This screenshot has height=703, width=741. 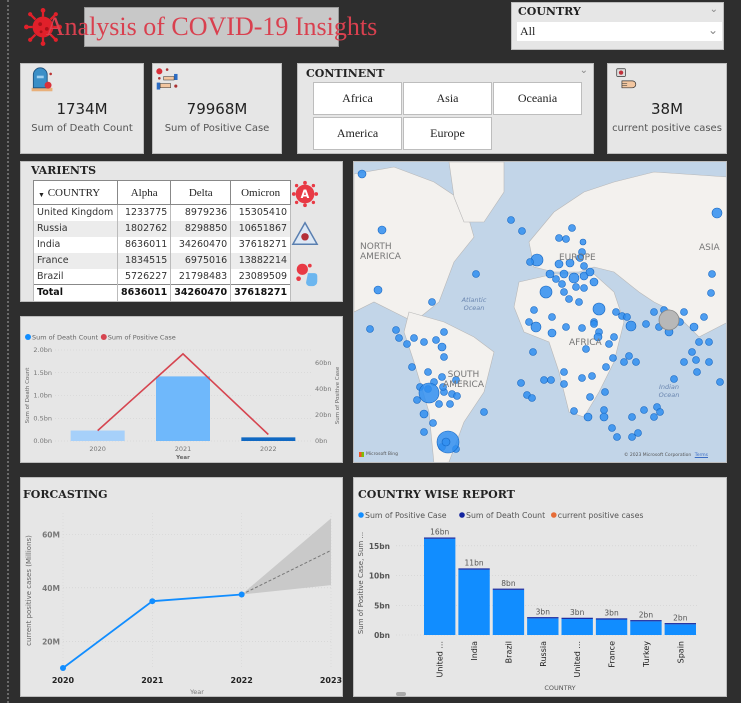 I want to click on continent-option-oceania: Oceania, so click(x=537, y=98).